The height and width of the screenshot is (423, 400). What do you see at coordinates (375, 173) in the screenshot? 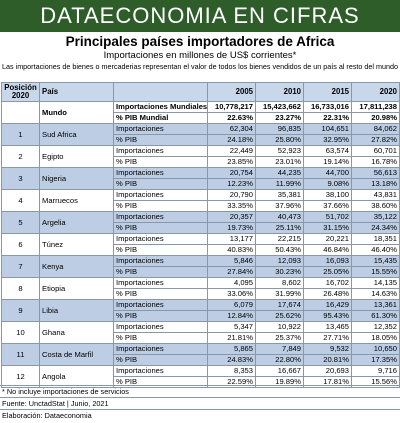
I see `cell-value: 56,613` at bounding box center [375, 173].